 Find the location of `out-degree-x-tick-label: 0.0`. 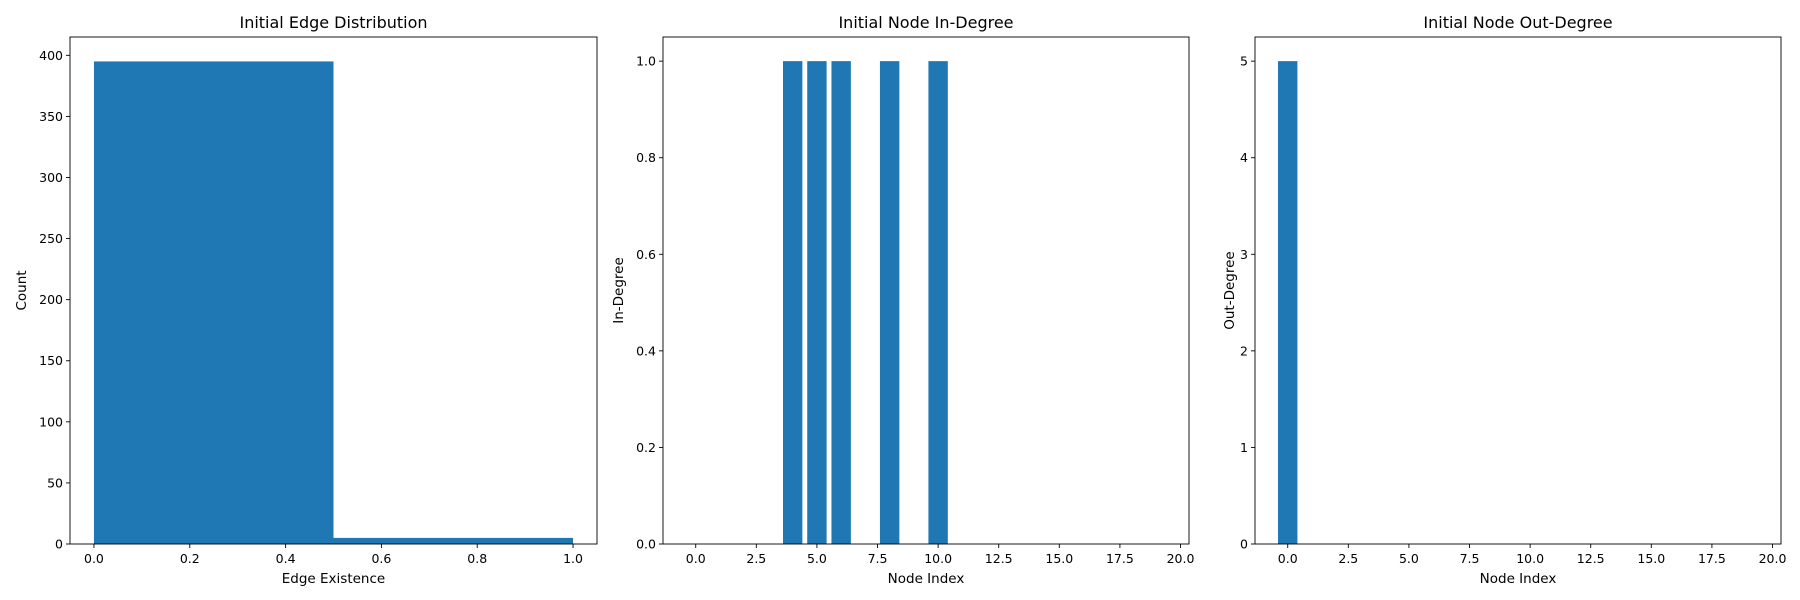

out-degree-x-tick-label: 0.0 is located at coordinates (1288, 558).